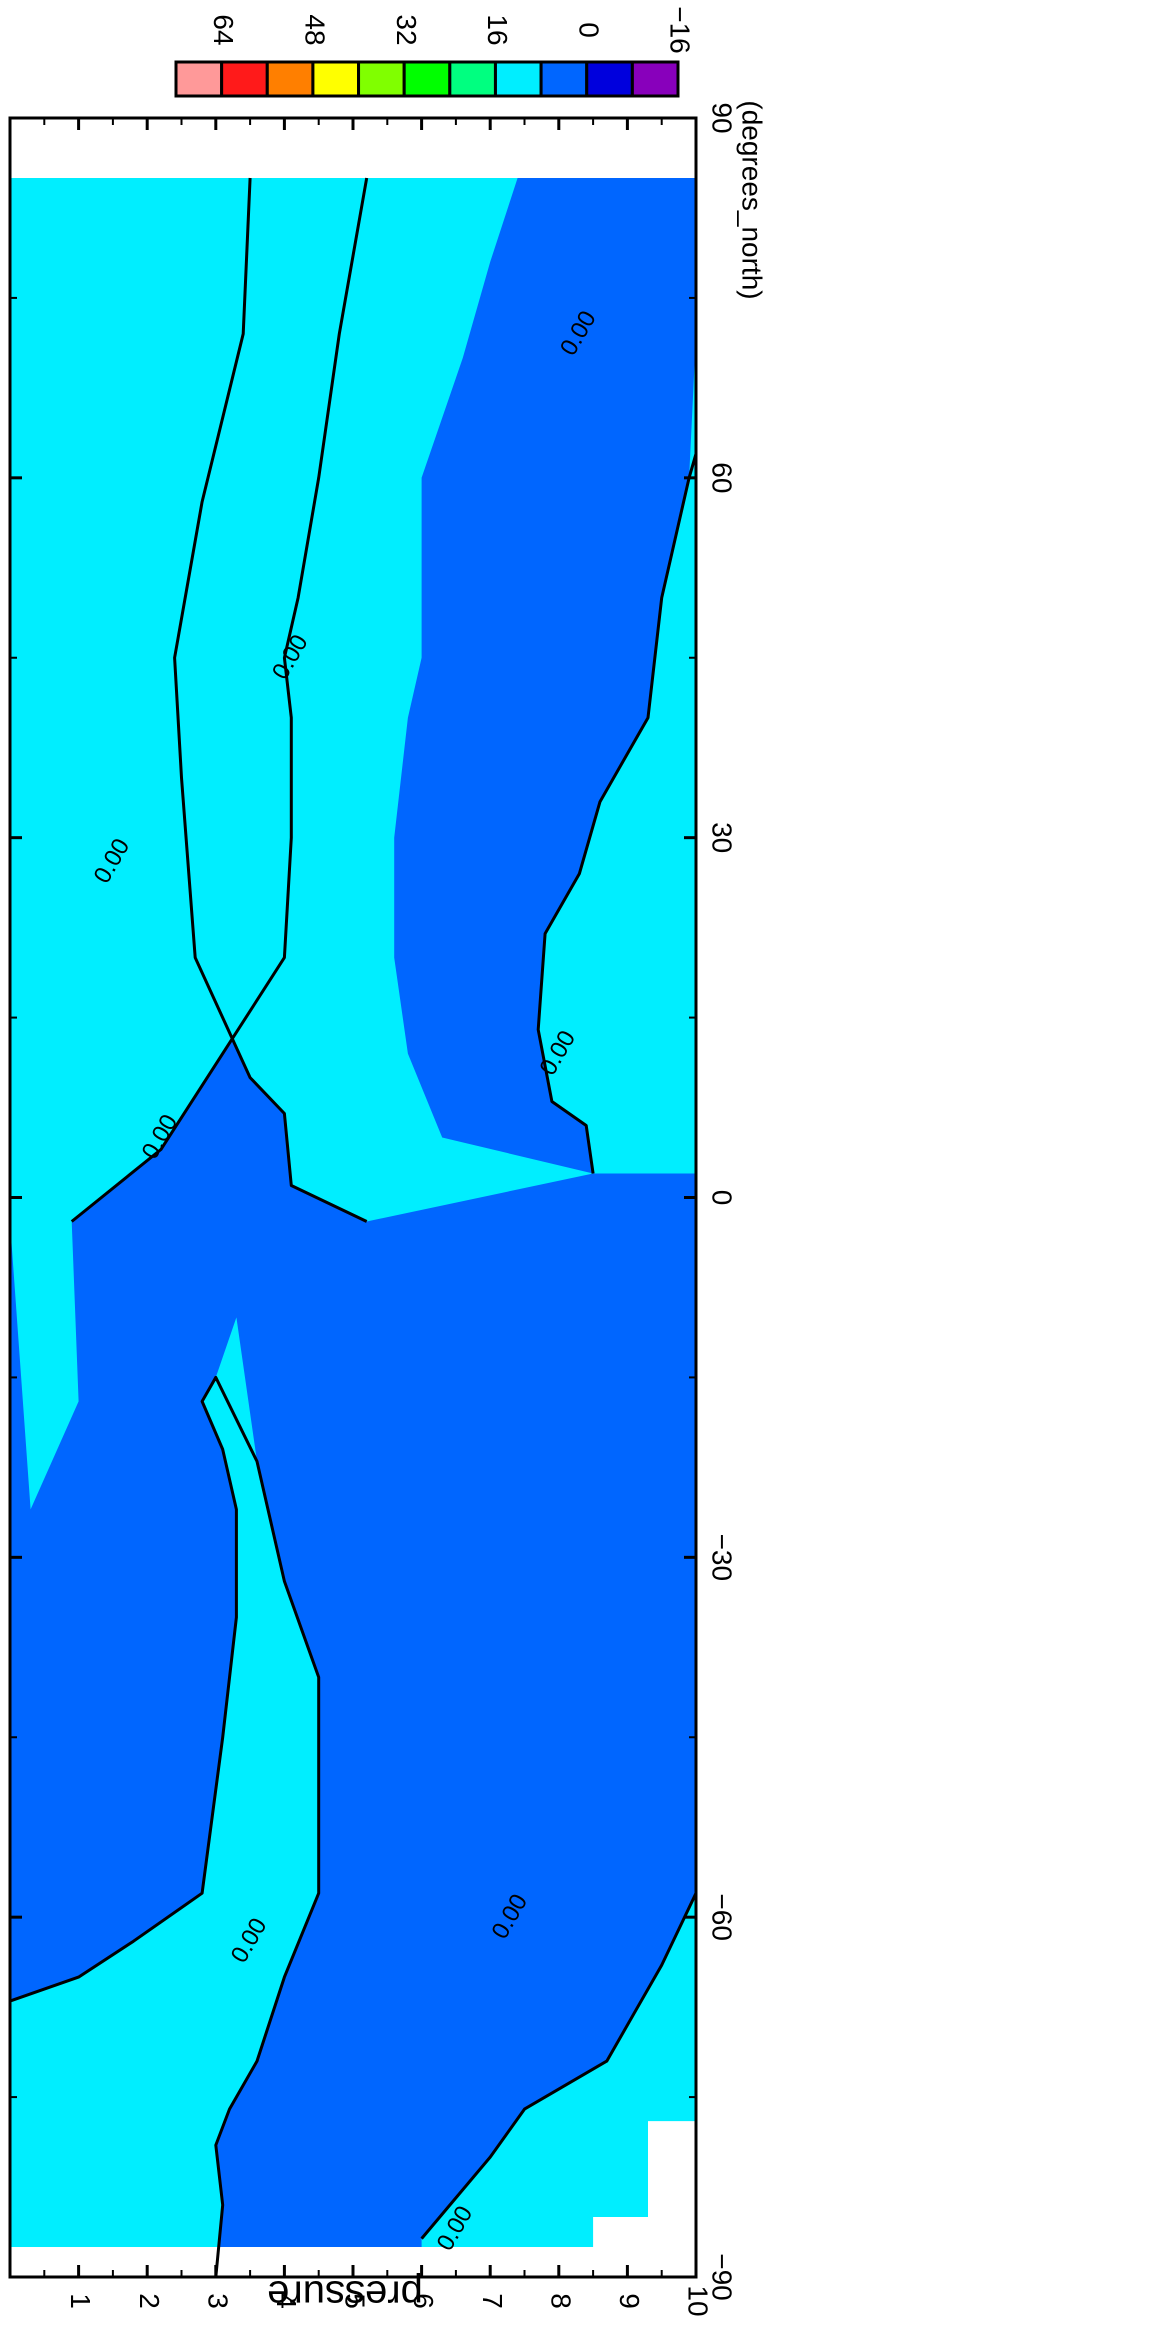 The image size is (1149, 2335). Describe the element at coordinates (217, 2301) in the screenshot. I see `pressure-tick-label: 3` at that location.